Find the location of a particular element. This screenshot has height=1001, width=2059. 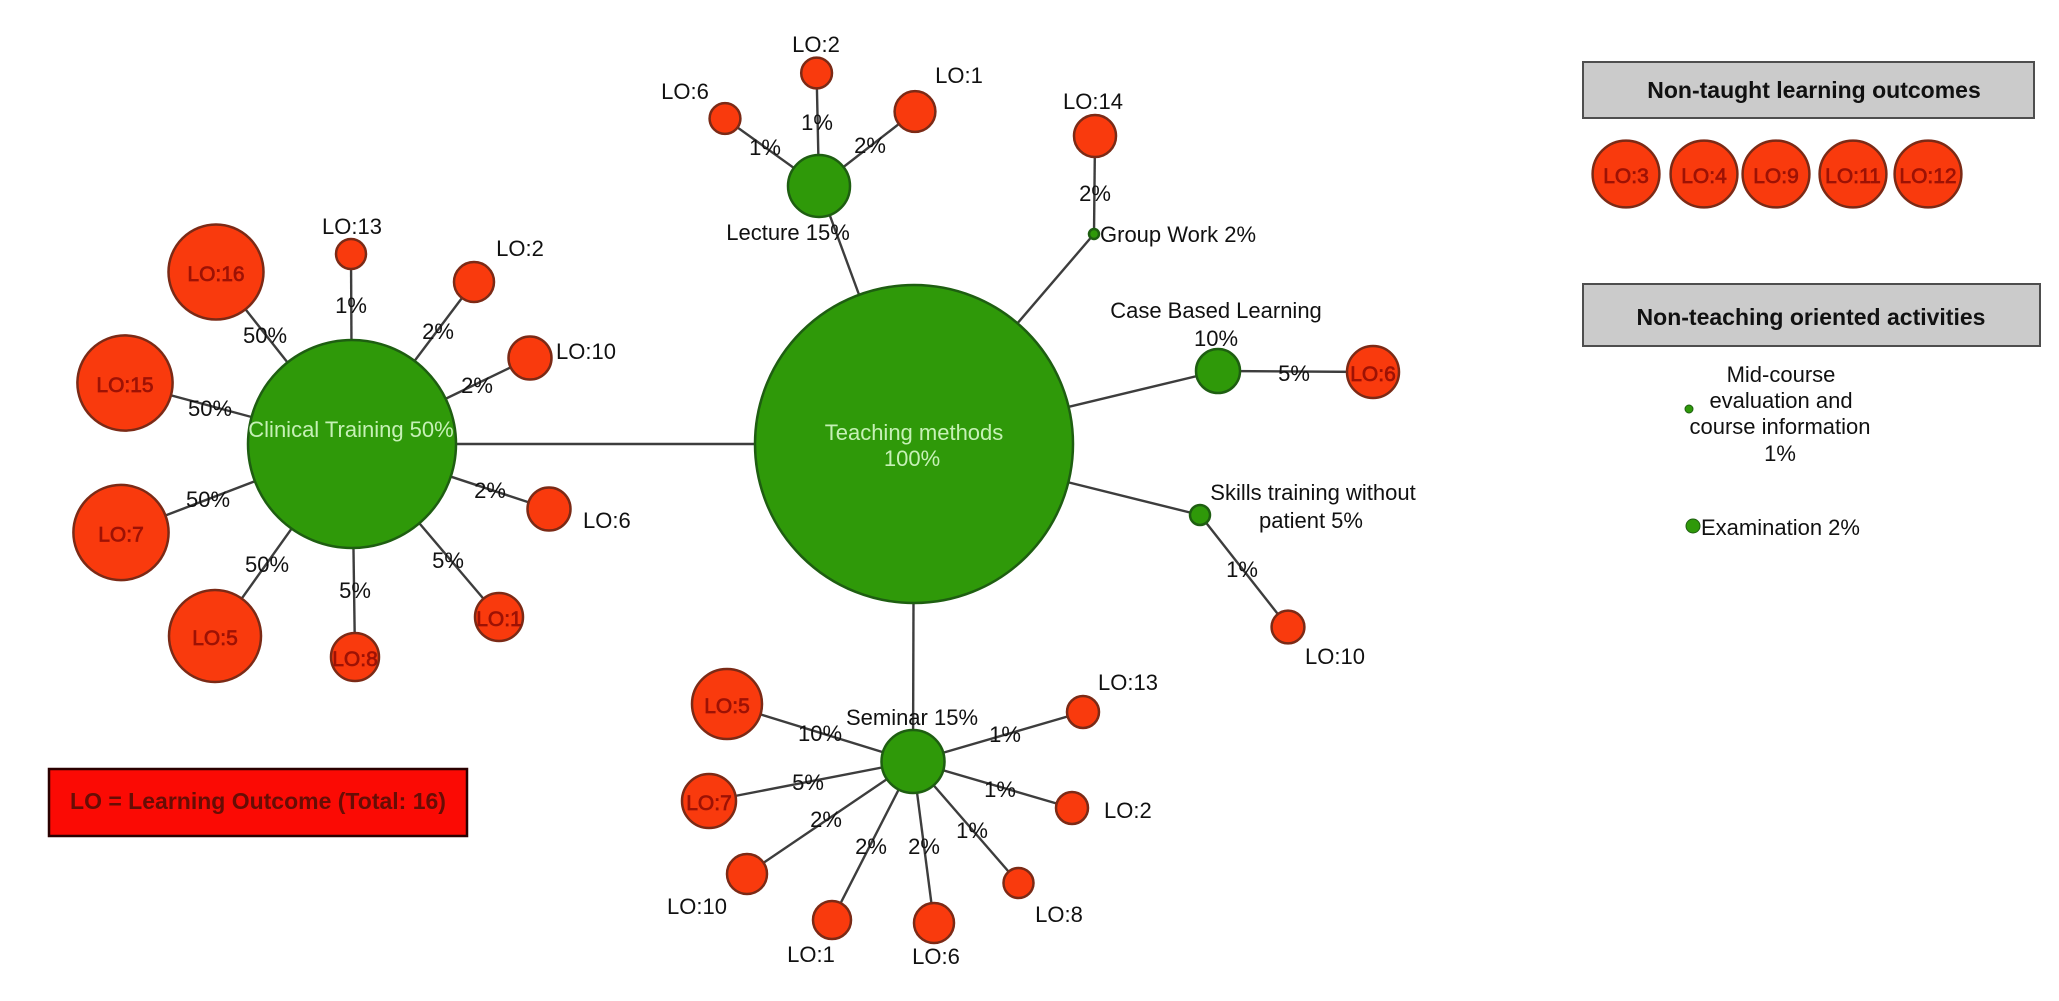

svg-text:Non-teaching oriented activiti: Non-teaching oriented activities is located at coordinates (1811, 317).